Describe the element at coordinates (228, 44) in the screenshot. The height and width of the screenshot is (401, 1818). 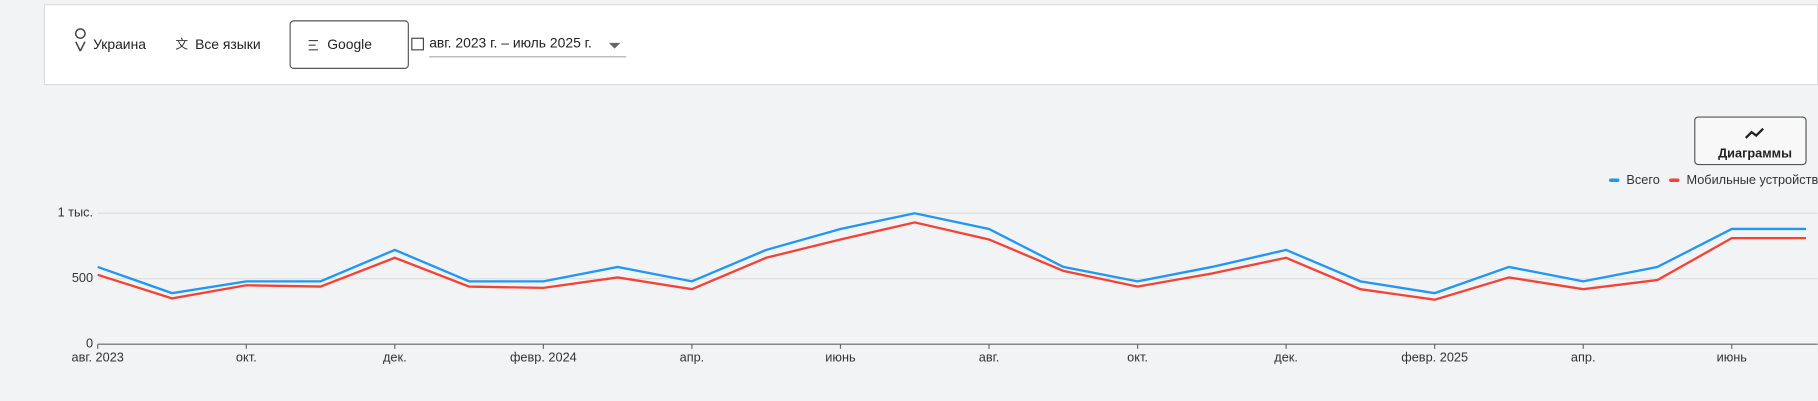
I see `language: Все языки` at that location.